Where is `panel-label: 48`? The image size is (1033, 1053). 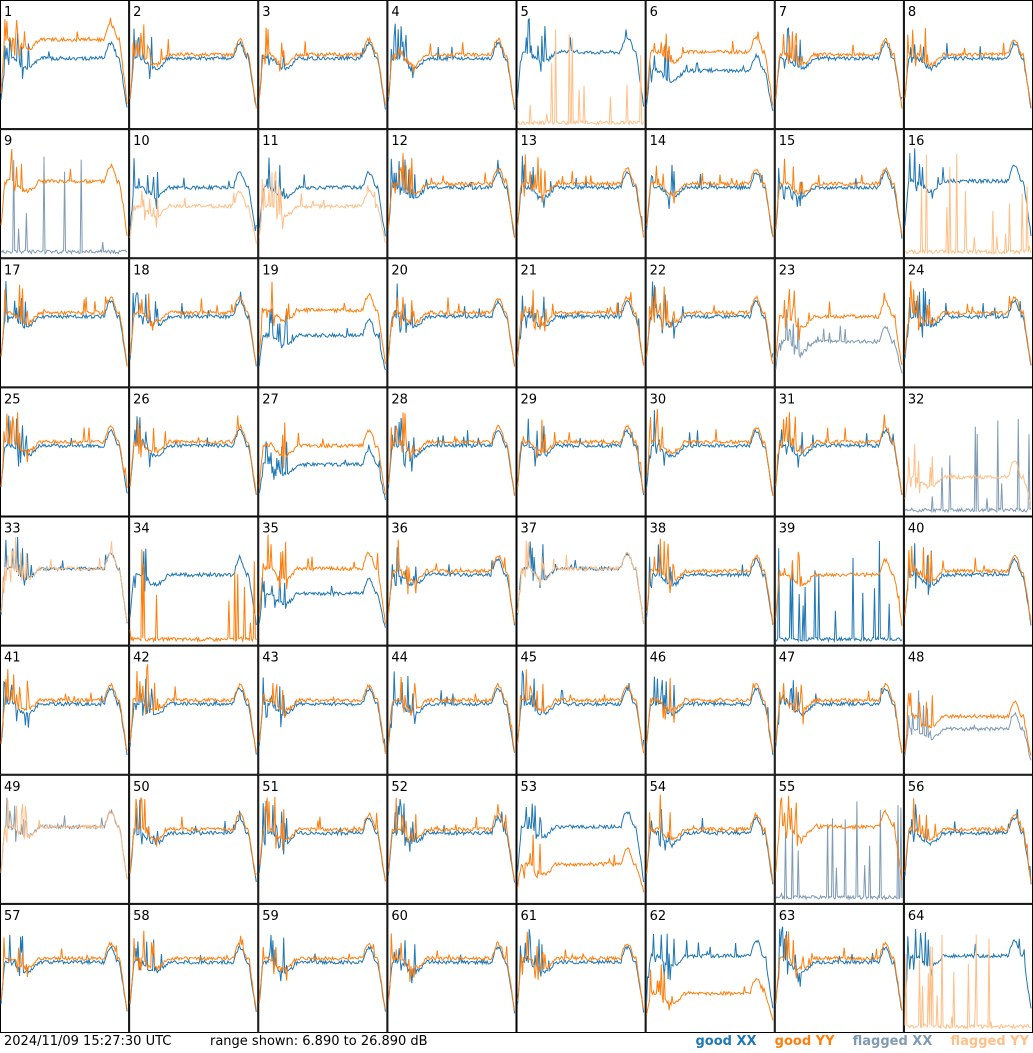 panel-label: 48 is located at coordinates (916, 658).